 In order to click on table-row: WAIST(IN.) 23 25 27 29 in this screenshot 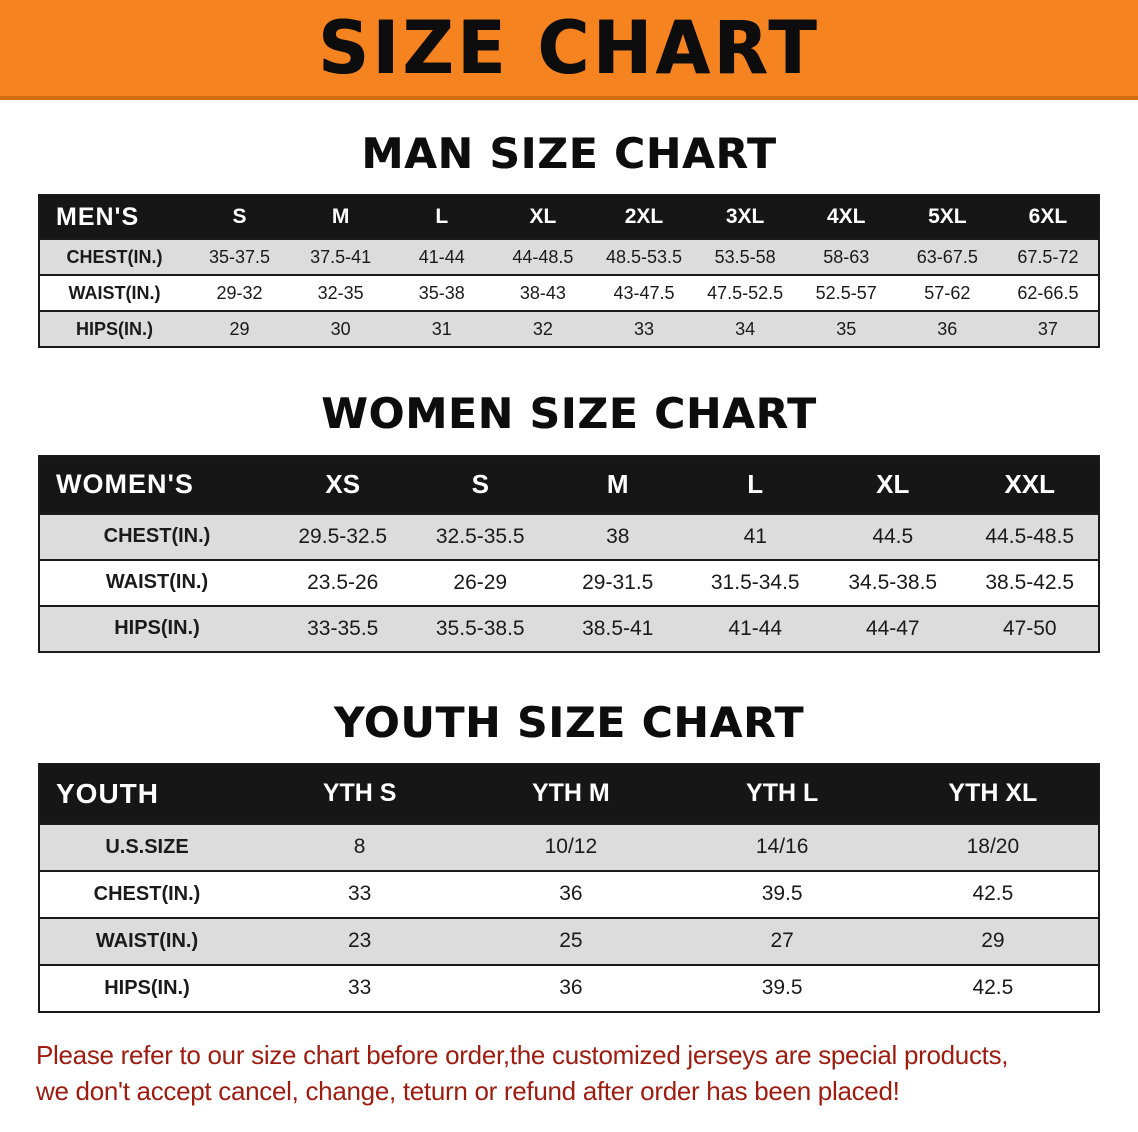, I will do `click(569, 940)`.